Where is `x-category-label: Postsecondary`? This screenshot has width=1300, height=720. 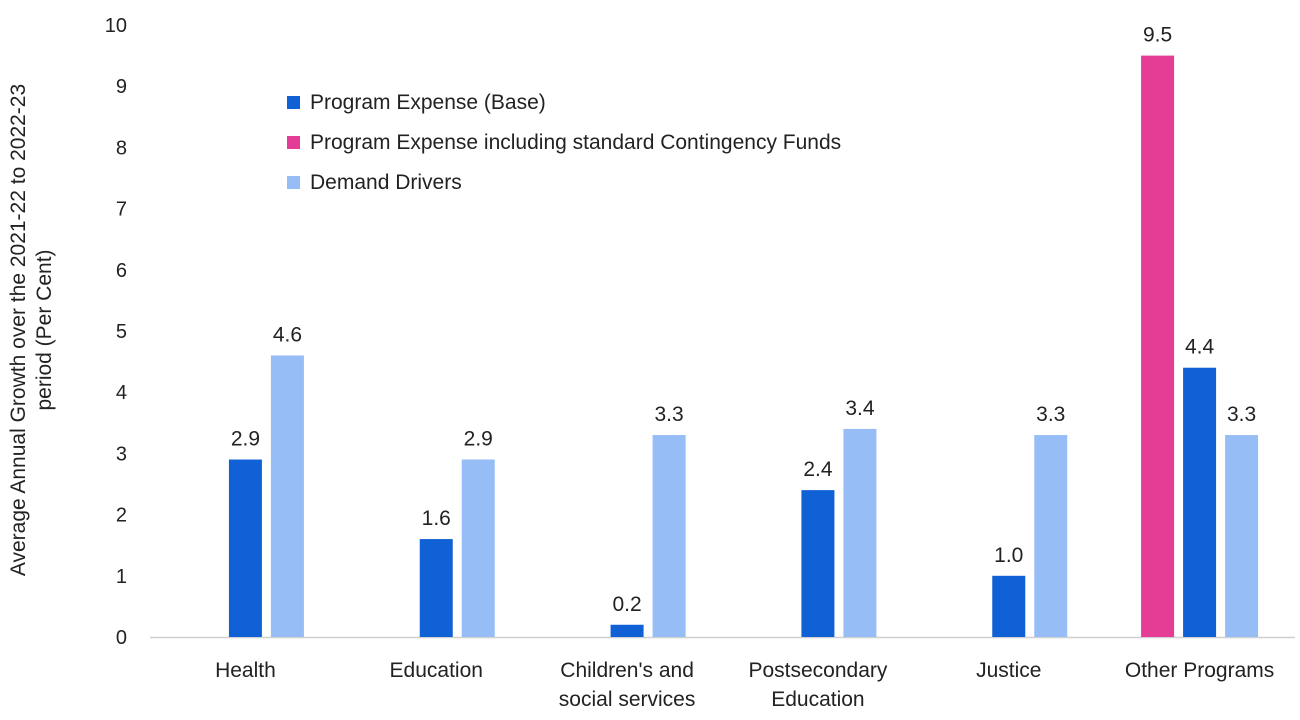 x-category-label: Postsecondary is located at coordinates (817, 670).